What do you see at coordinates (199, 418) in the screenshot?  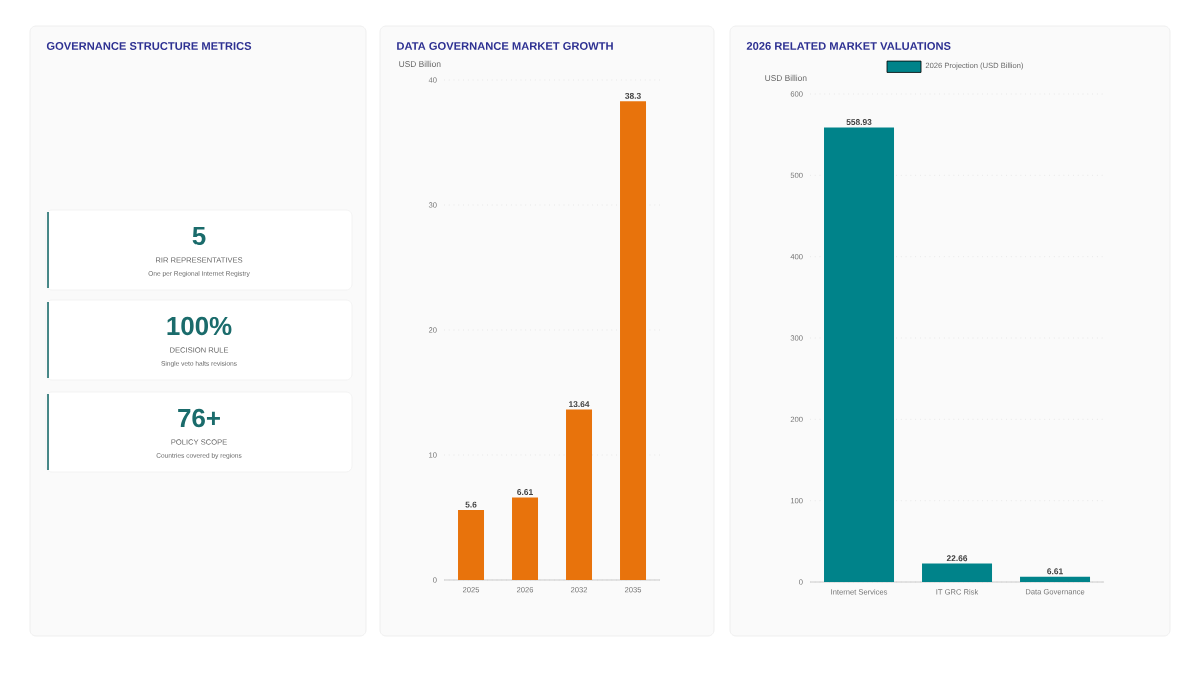 I see `text: 76+` at bounding box center [199, 418].